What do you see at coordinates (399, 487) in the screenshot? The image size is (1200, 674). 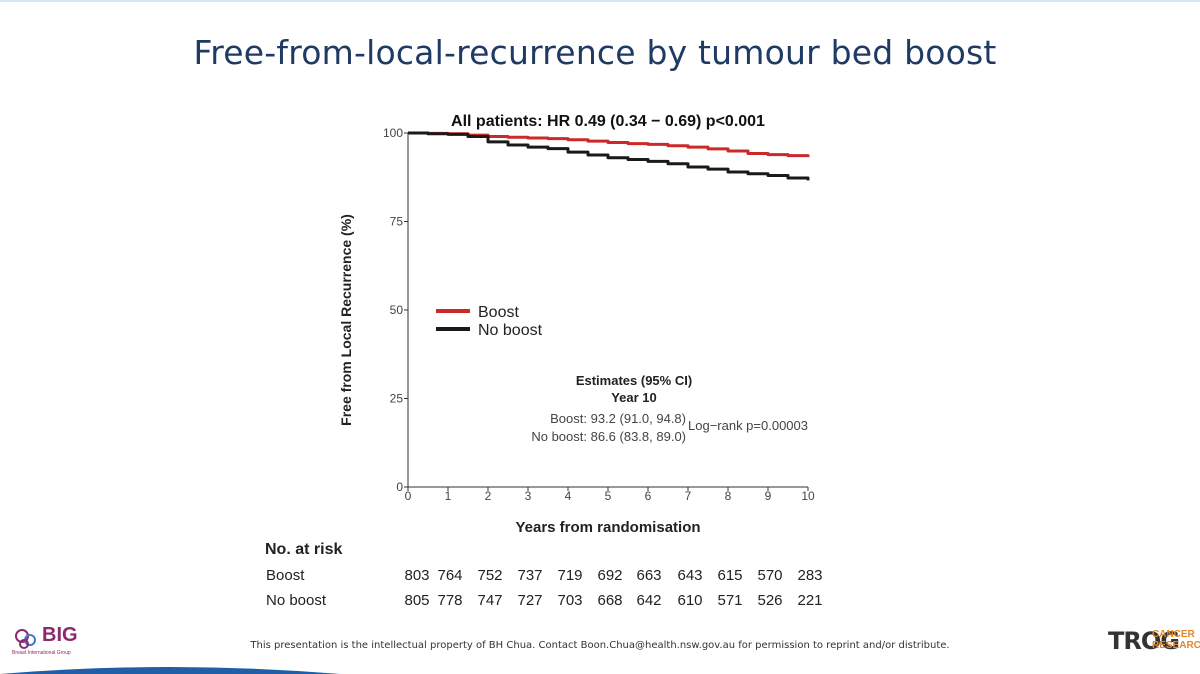 I see `y-tick-label: 0` at bounding box center [399, 487].